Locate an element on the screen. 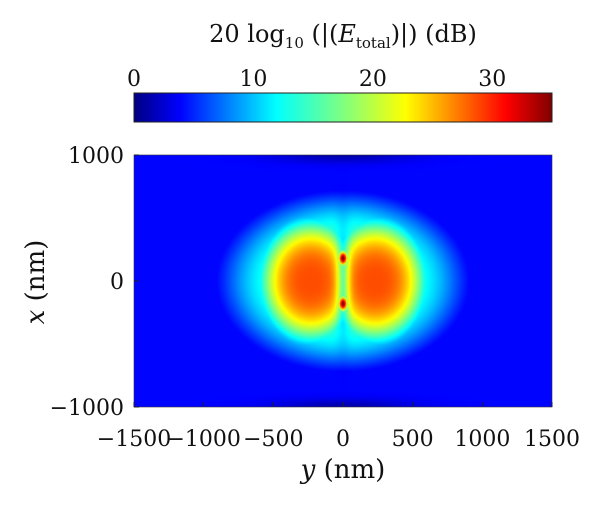  x-axis-ticks: −1500−1000 −500 0 500 1000 1500 is located at coordinates (338, 427).